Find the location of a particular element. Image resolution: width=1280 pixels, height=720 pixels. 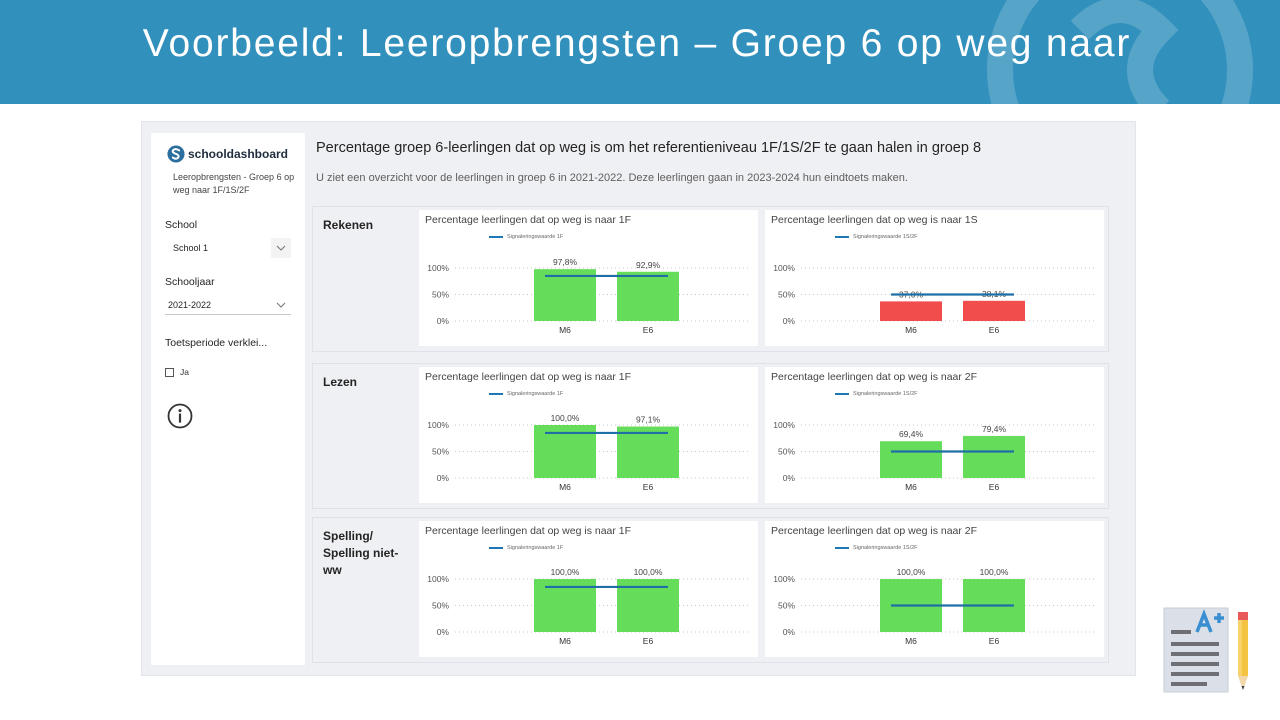

bar-chart: 0% 50% 100% 69,4% M6 79,4% E6 is located at coordinates (934, 456).